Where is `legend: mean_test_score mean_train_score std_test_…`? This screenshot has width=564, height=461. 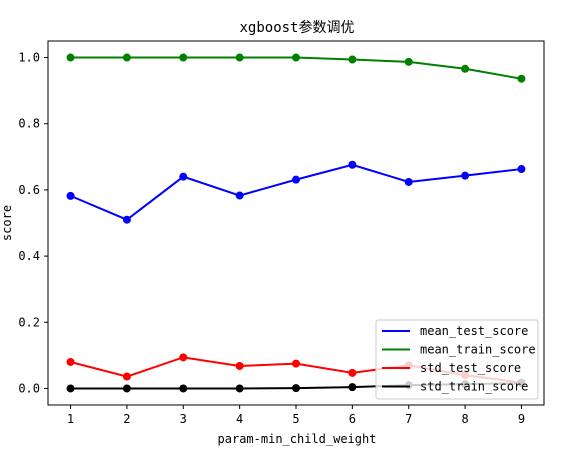
legend: mean_test_score mean_train_score std_test_… is located at coordinates (457, 359).